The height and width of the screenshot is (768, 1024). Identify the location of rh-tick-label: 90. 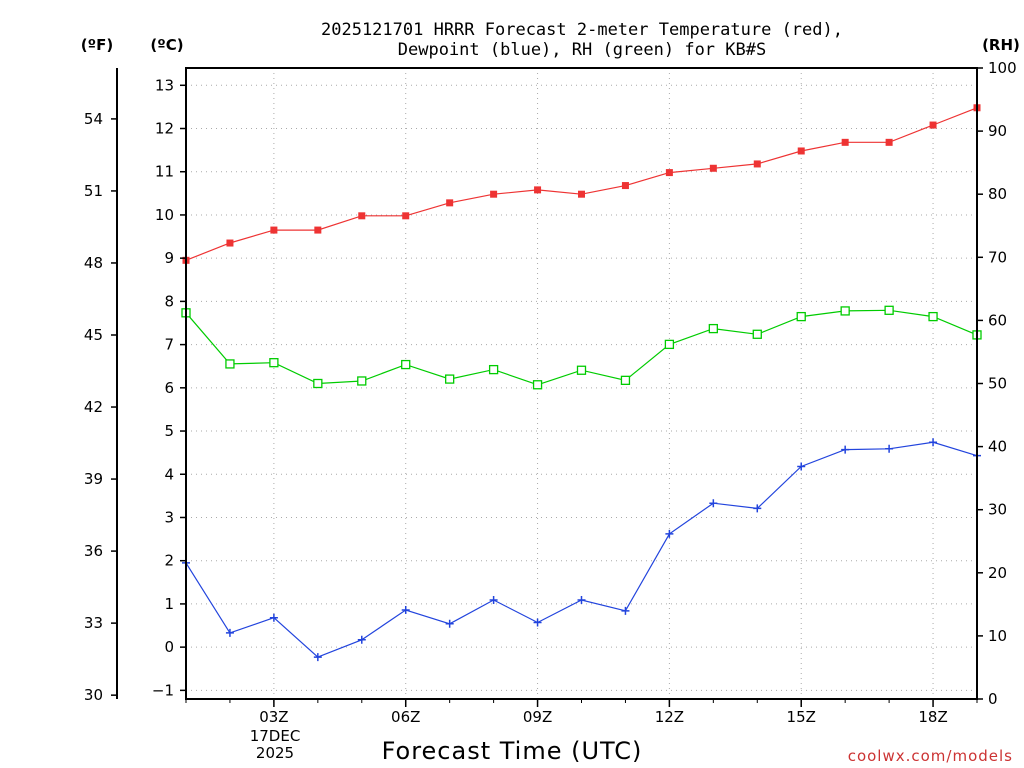
(997, 131).